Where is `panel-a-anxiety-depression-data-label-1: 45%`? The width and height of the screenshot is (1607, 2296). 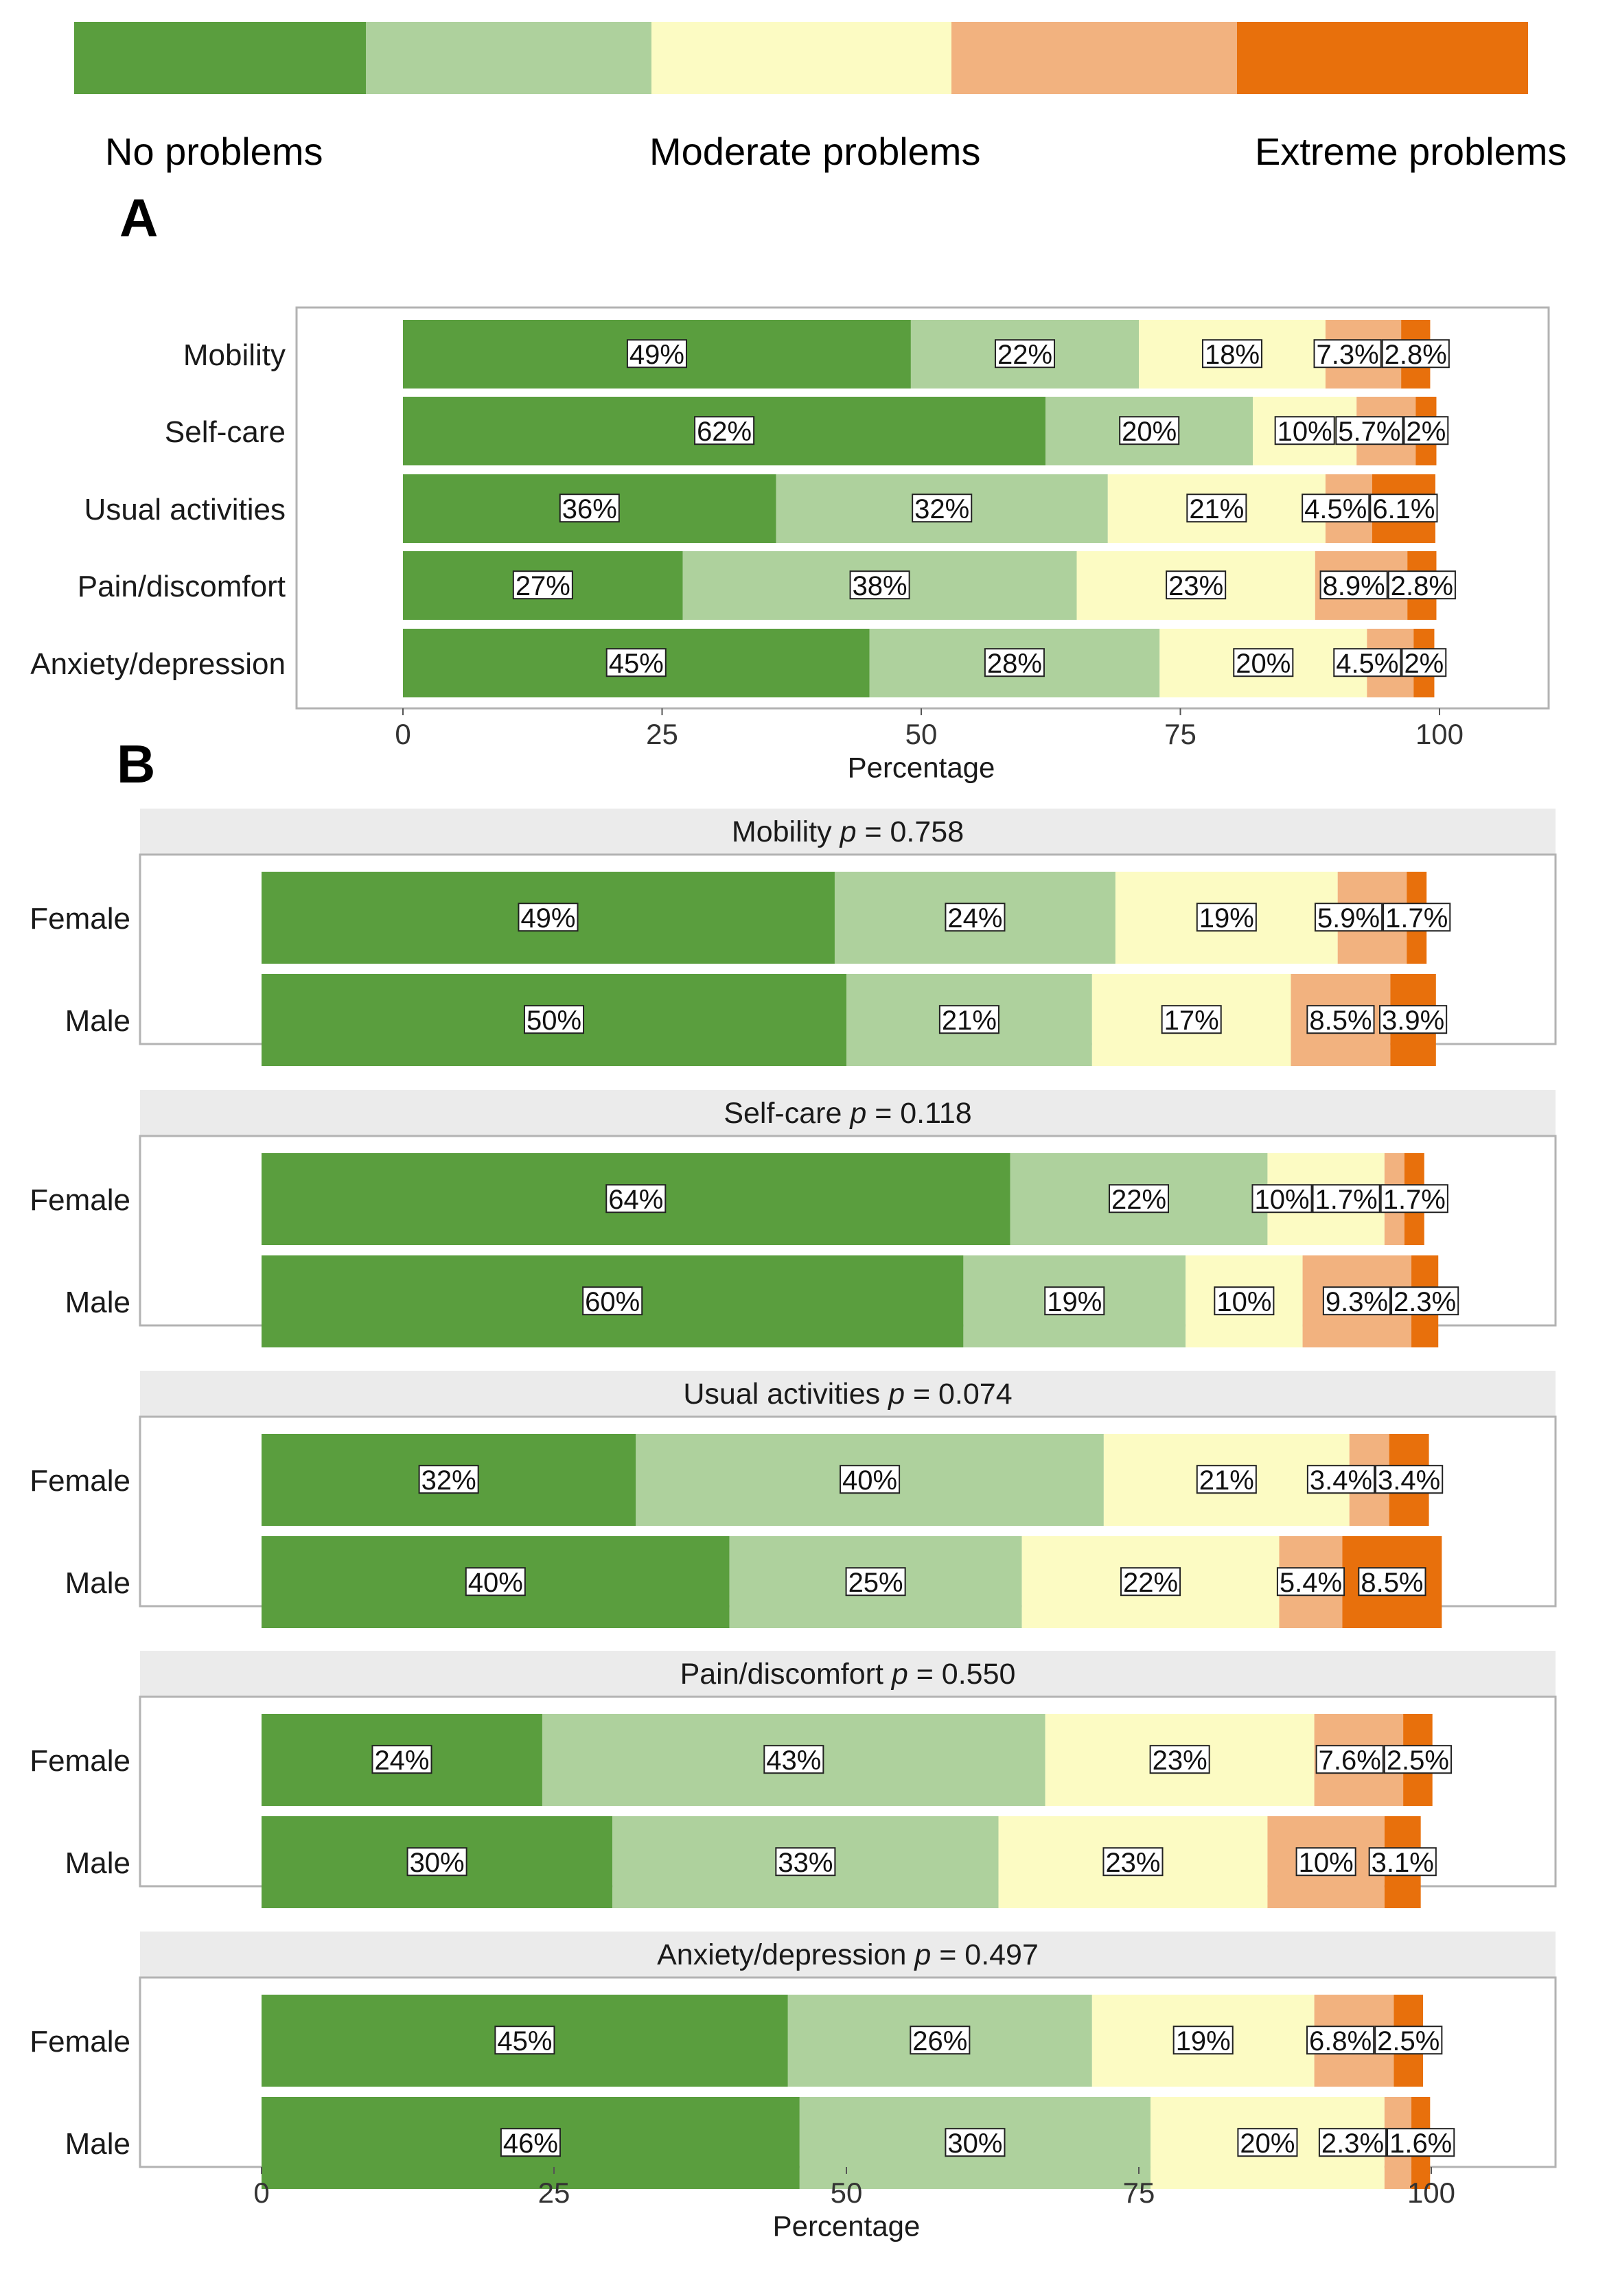
panel-a-anxiety-depression-data-label-1: 45% is located at coordinates (636, 664).